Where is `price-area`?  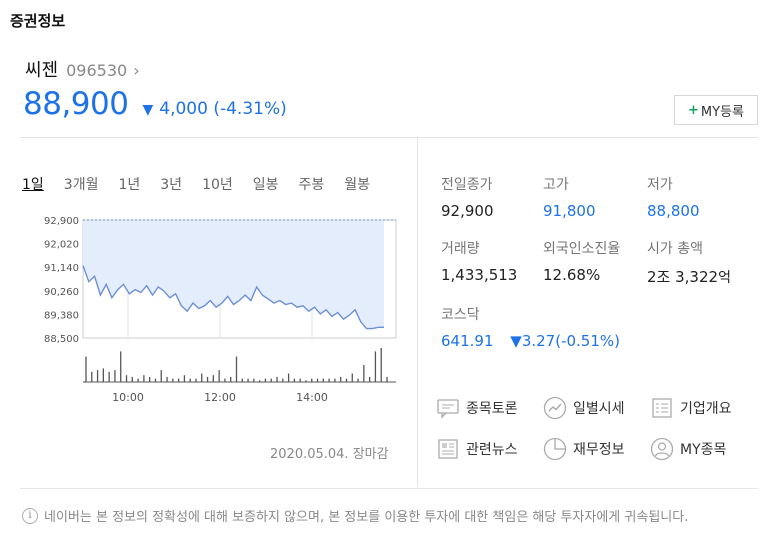
price-area is located at coordinates (233, 274).